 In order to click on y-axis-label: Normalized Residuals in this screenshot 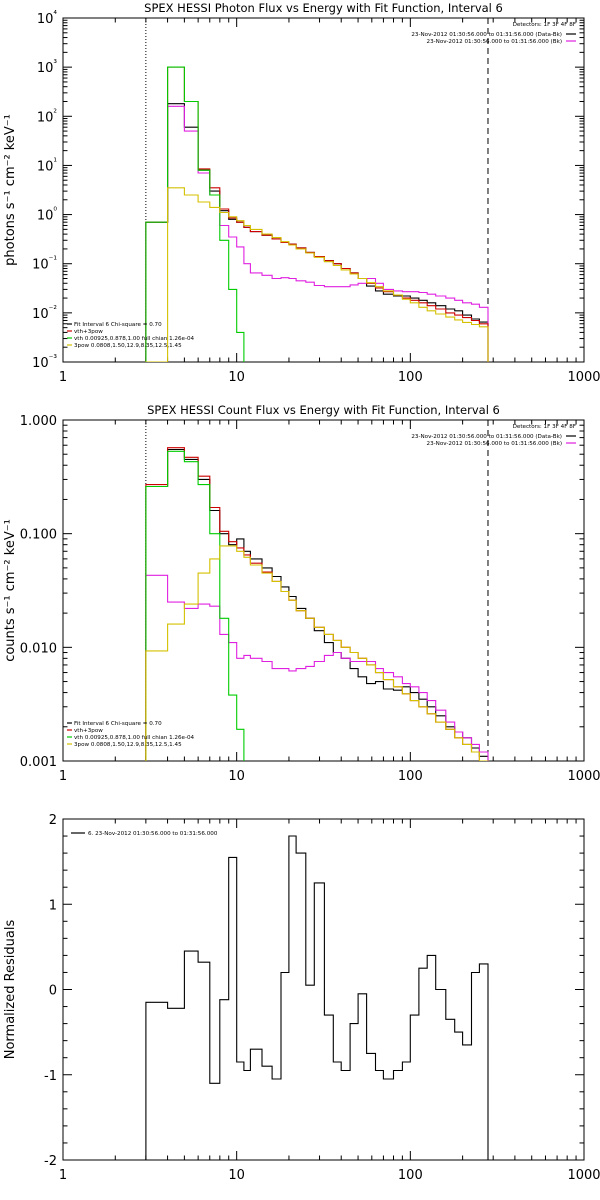, I will do `click(10, 990)`.